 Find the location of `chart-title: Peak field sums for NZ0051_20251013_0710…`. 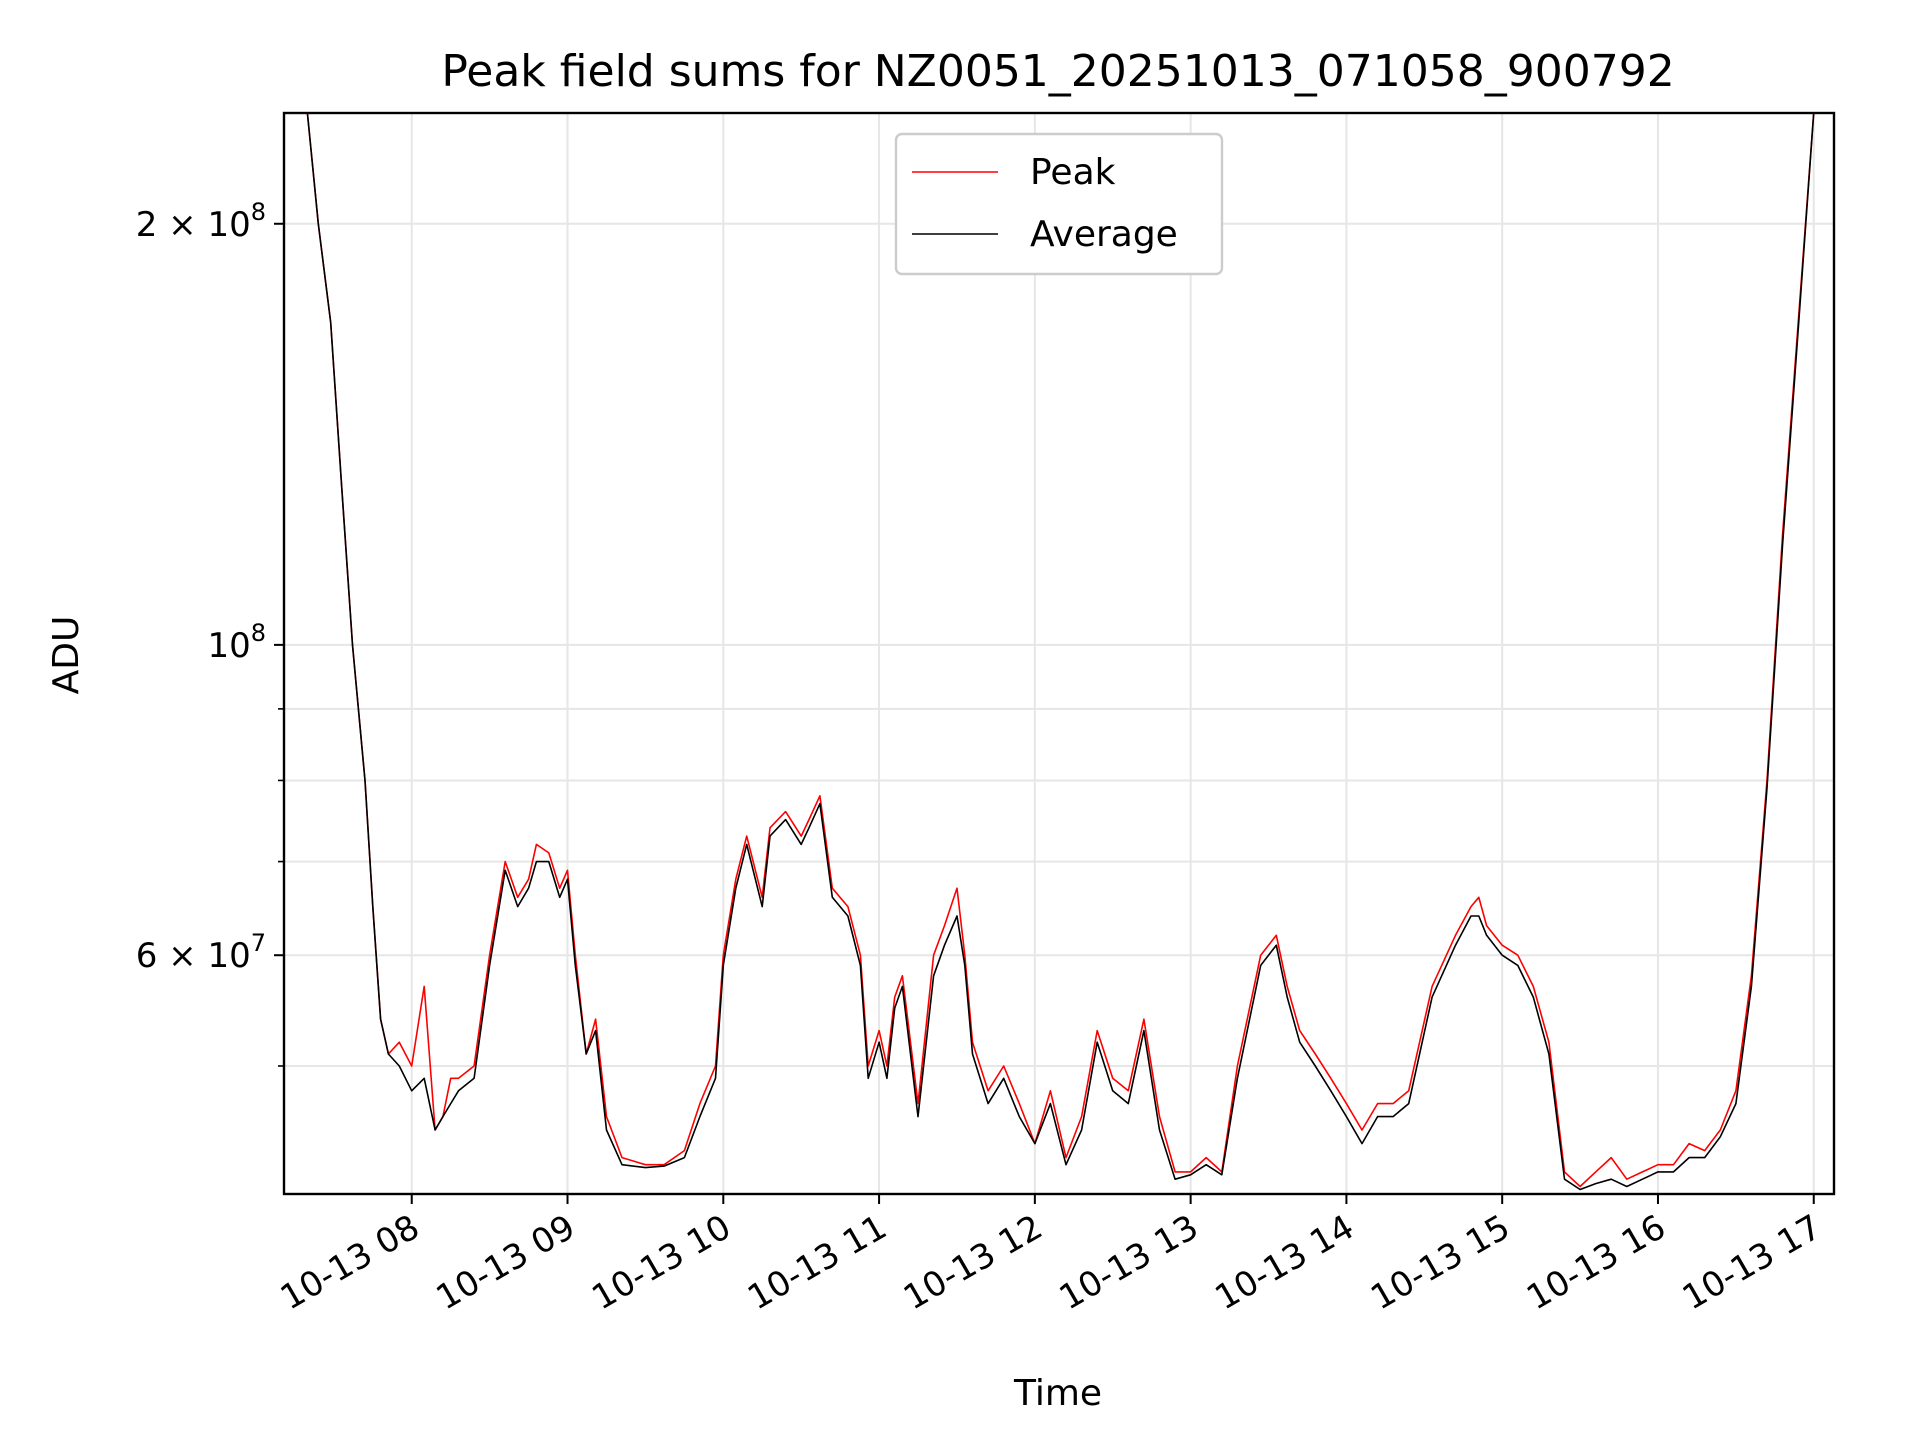

chart-title: Peak field sums for NZ0051_20251013_0710… is located at coordinates (1057, 71).